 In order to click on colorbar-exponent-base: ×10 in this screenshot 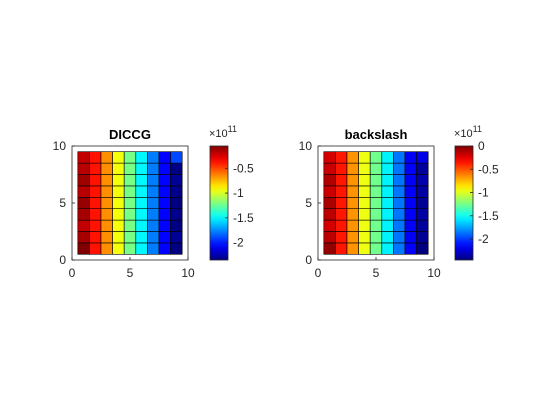, I will do `click(463, 134)`.